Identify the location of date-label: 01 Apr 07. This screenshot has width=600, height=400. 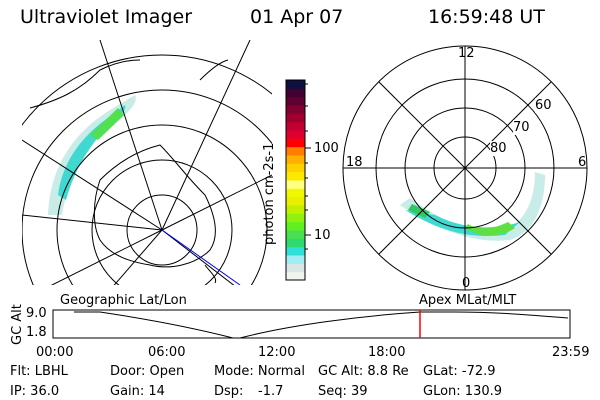
(297, 17).